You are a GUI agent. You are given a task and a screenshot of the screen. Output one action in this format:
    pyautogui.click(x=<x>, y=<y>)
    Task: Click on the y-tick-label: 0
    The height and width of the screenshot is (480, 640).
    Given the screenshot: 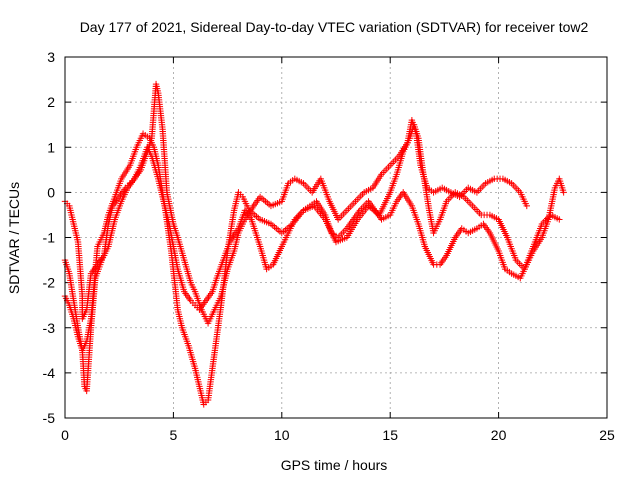 What is the action you would take?
    pyautogui.click(x=51, y=192)
    